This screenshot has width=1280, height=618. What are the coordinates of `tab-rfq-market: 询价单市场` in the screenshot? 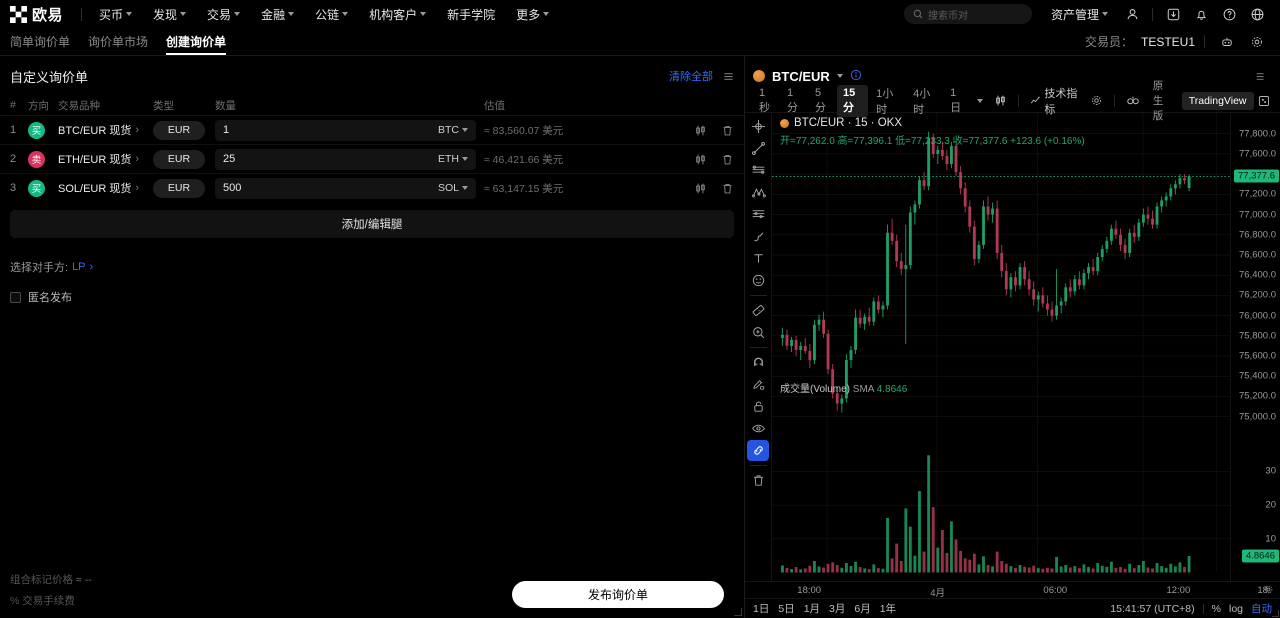 It's located at (118, 41).